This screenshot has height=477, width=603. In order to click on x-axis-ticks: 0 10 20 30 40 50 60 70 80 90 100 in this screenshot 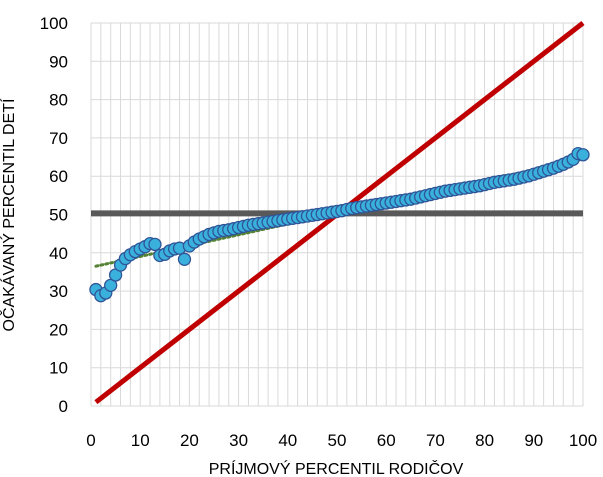, I will do `click(341, 440)`.